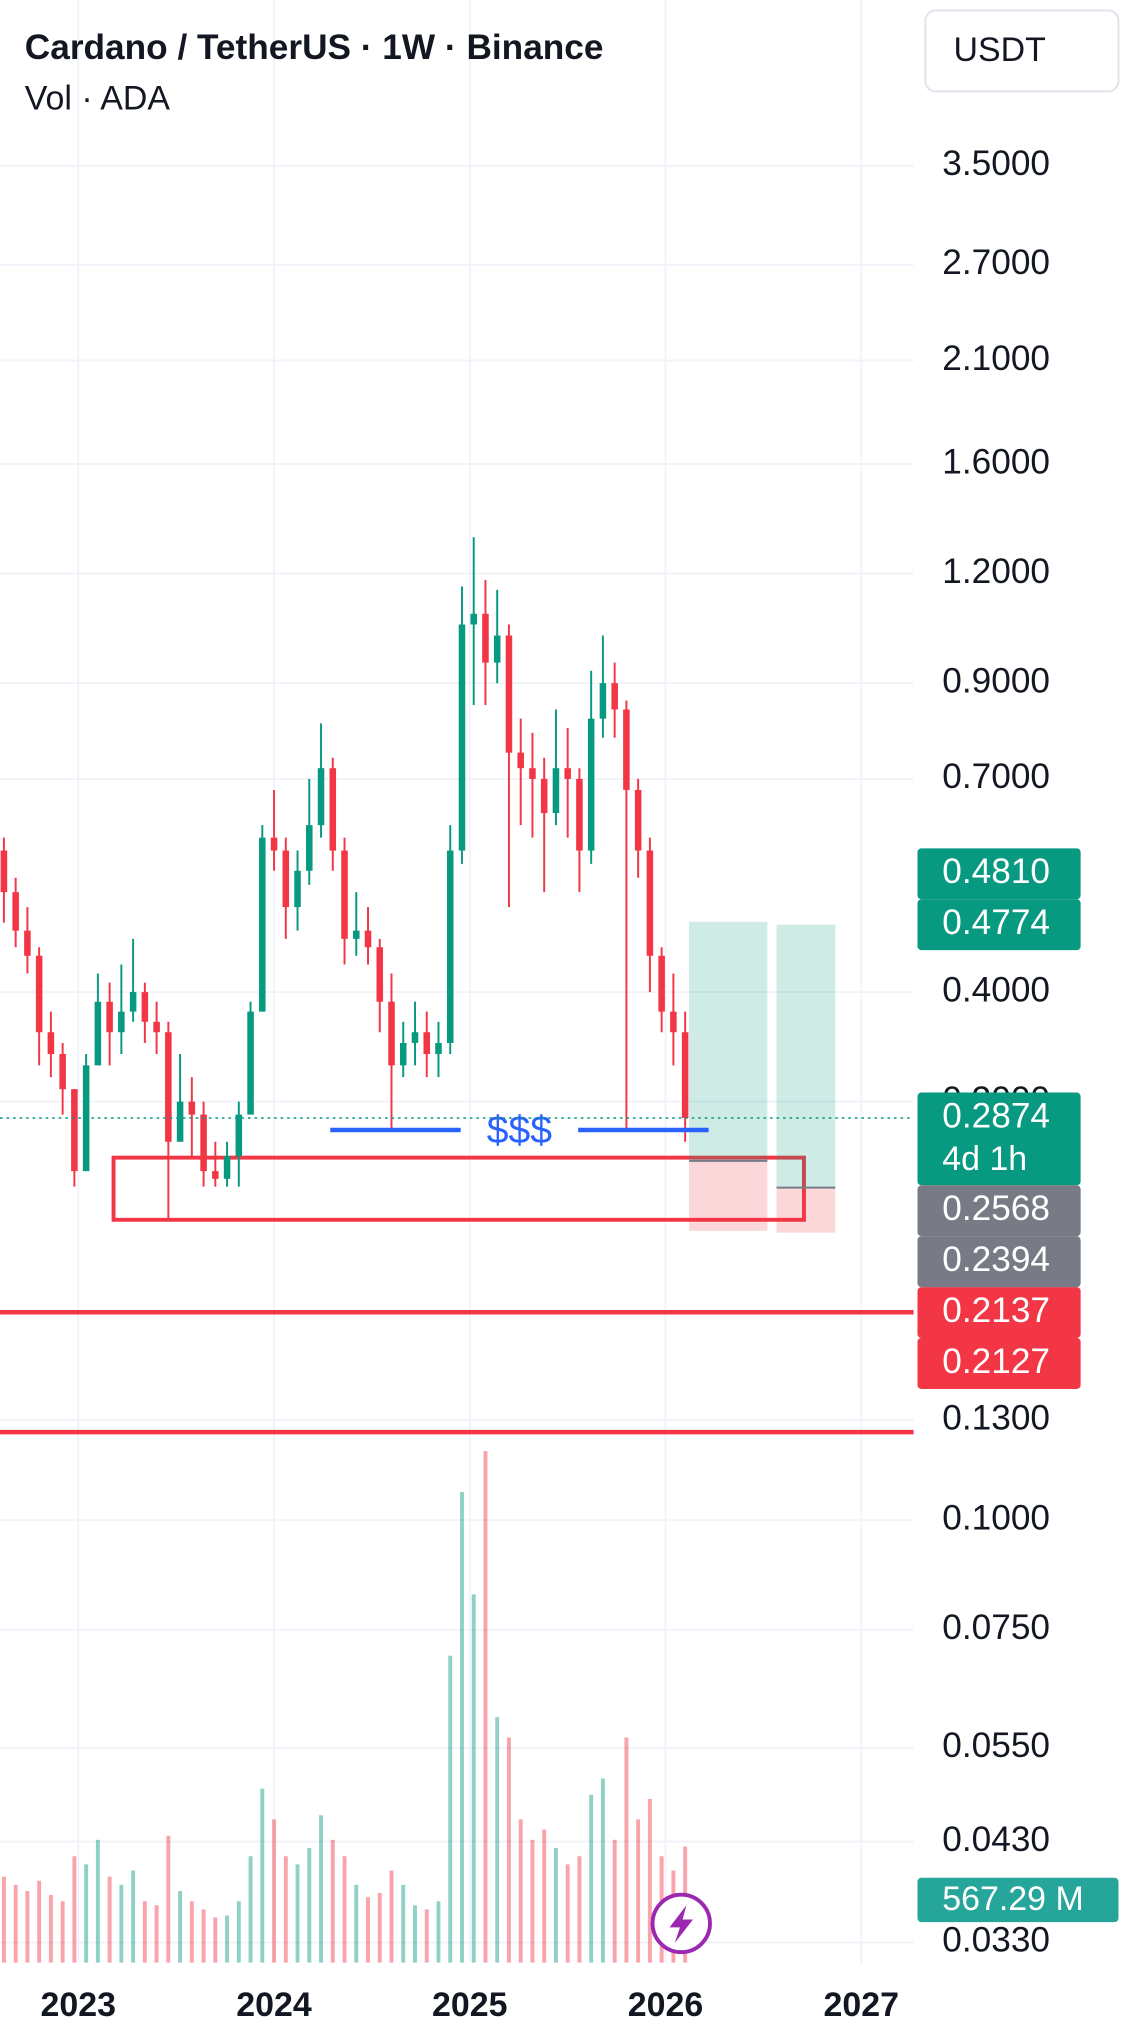 Image resolution: width=1125 pixels, height=2037 pixels. What do you see at coordinates (996, 1839) in the screenshot?
I see `y-tick-label: 0.0430` at bounding box center [996, 1839].